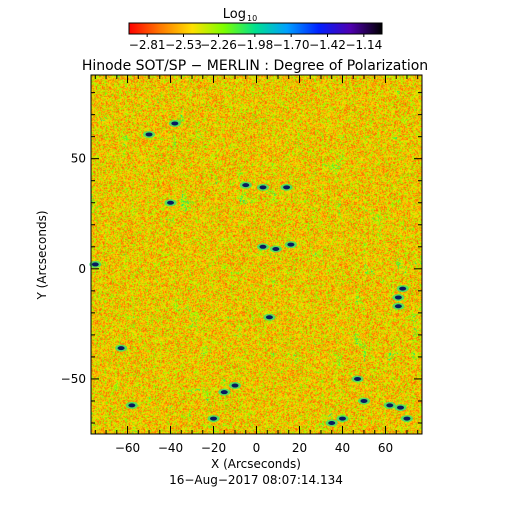  Describe the element at coordinates (385, 448) in the screenshot. I see `x-tick-label: 60` at that location.